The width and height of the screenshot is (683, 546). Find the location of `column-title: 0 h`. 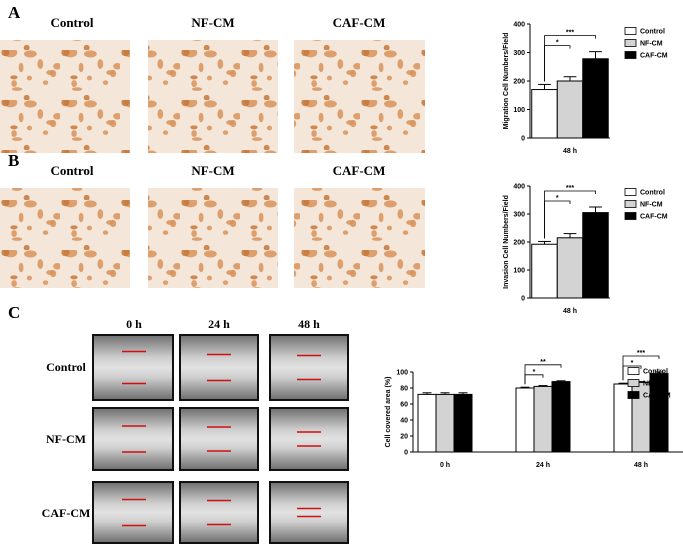

column-title: 0 h is located at coordinates (134, 324).